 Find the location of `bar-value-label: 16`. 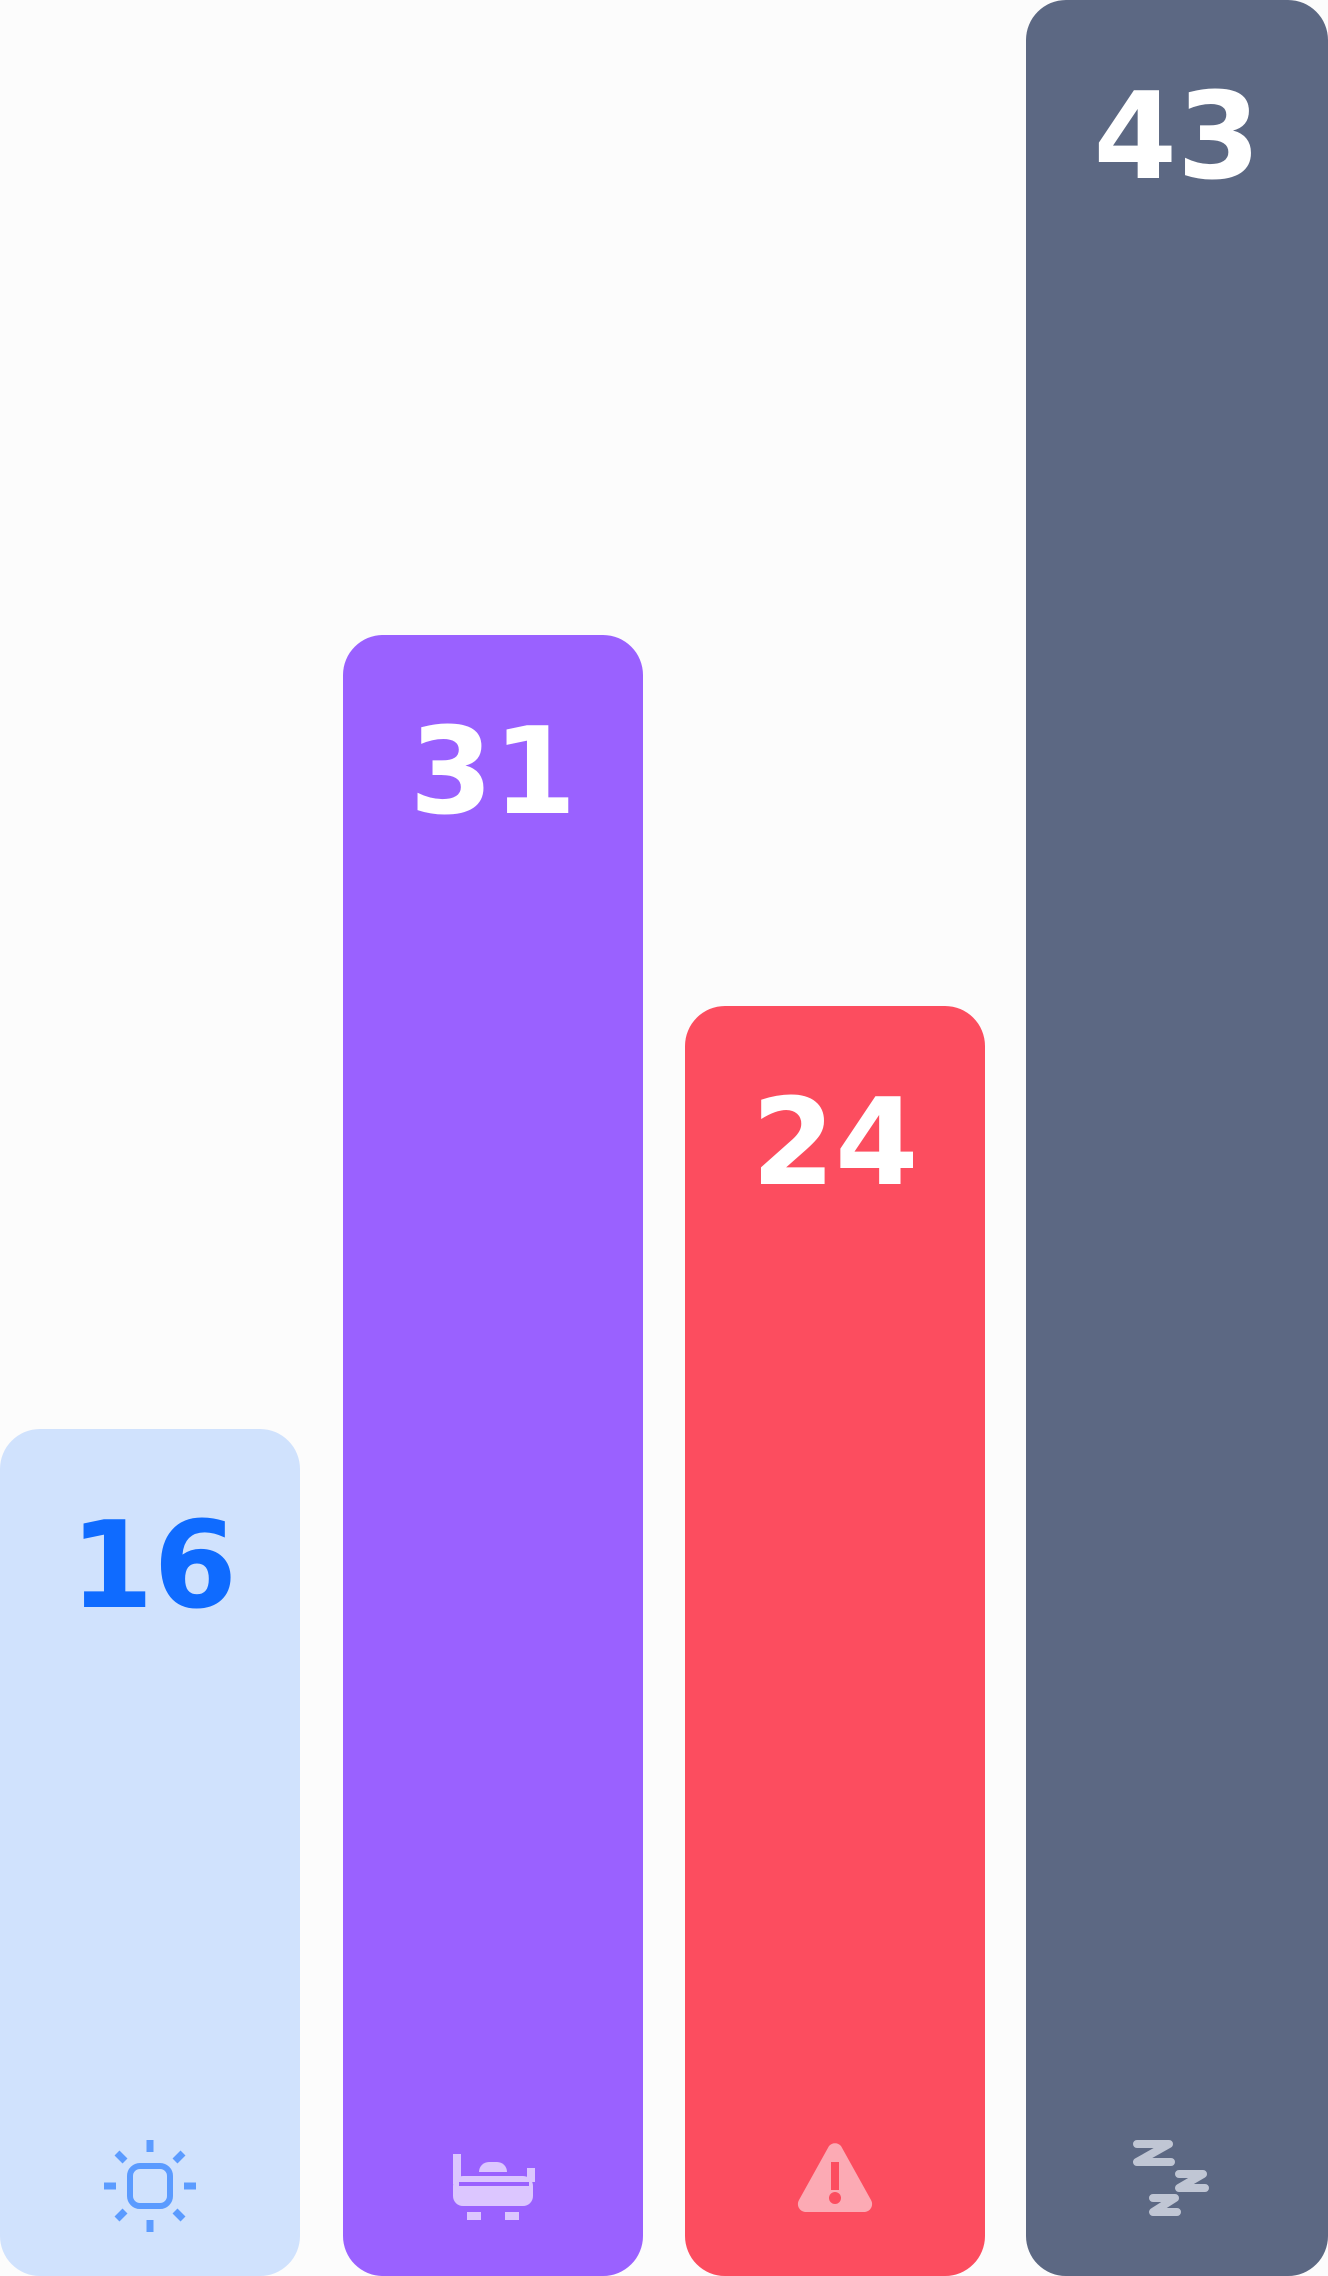

bar-value-label: 16 is located at coordinates (153, 1566).